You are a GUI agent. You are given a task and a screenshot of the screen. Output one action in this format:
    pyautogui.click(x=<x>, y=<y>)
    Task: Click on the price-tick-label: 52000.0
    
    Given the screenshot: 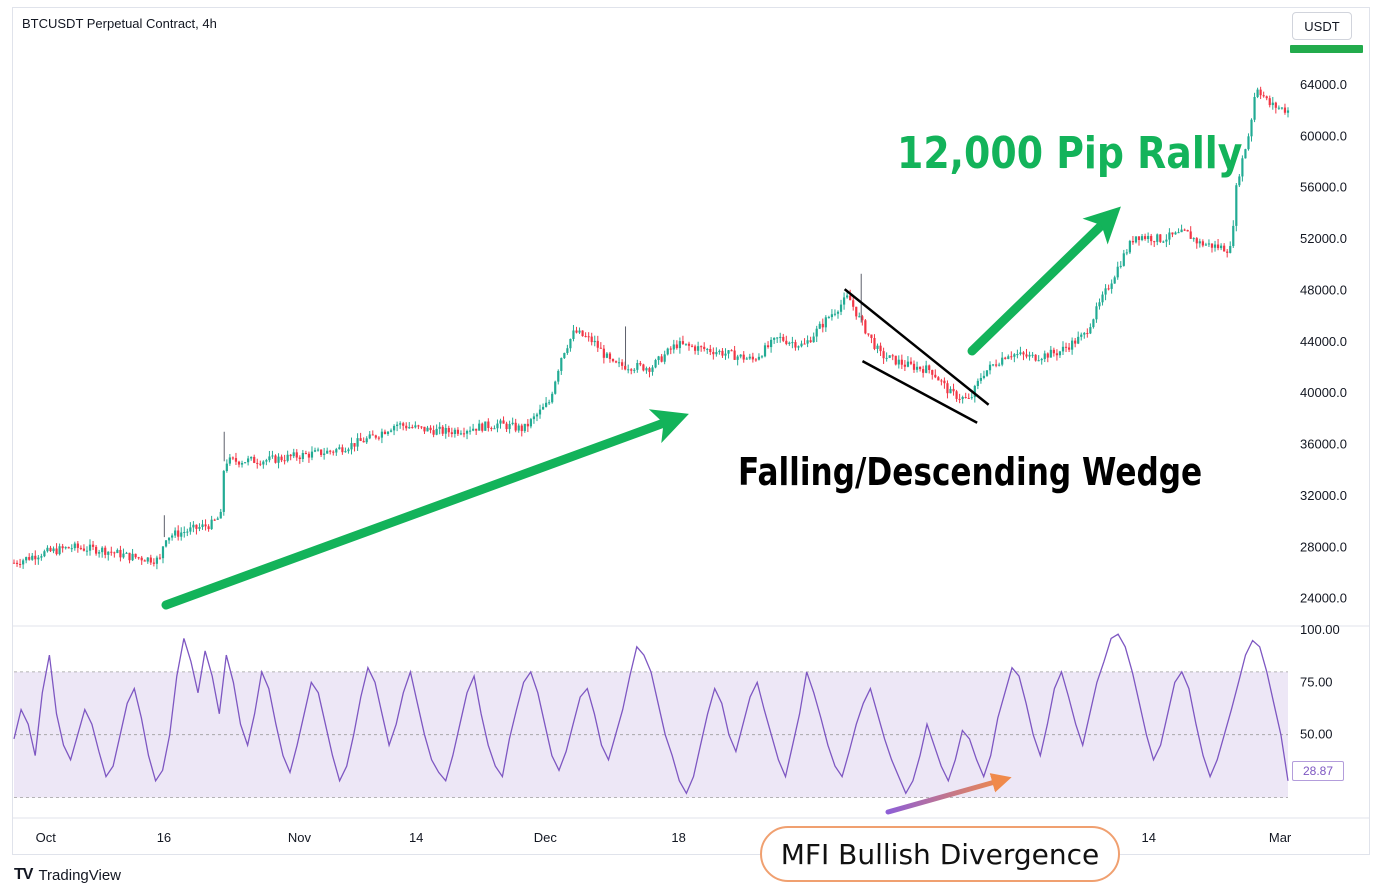 What is the action you would take?
    pyautogui.click(x=1323, y=238)
    